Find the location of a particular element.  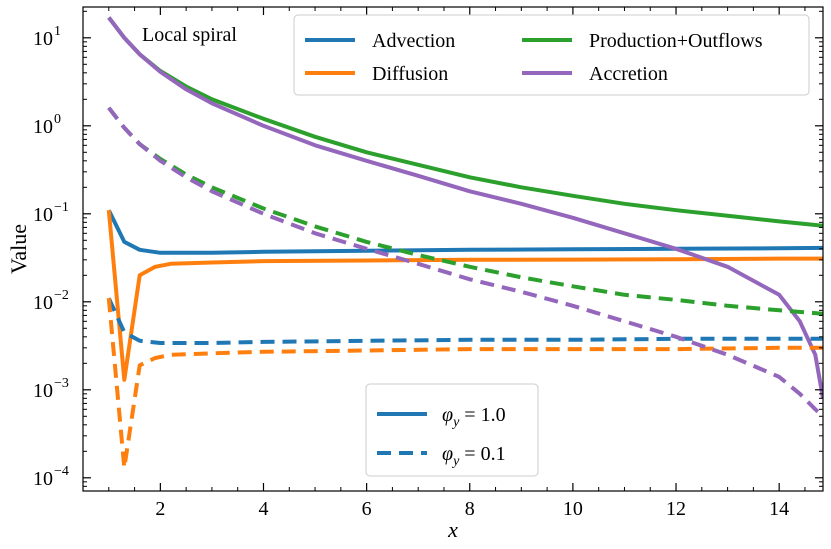

y-tick-exponent: 1 is located at coordinates (57, 31).